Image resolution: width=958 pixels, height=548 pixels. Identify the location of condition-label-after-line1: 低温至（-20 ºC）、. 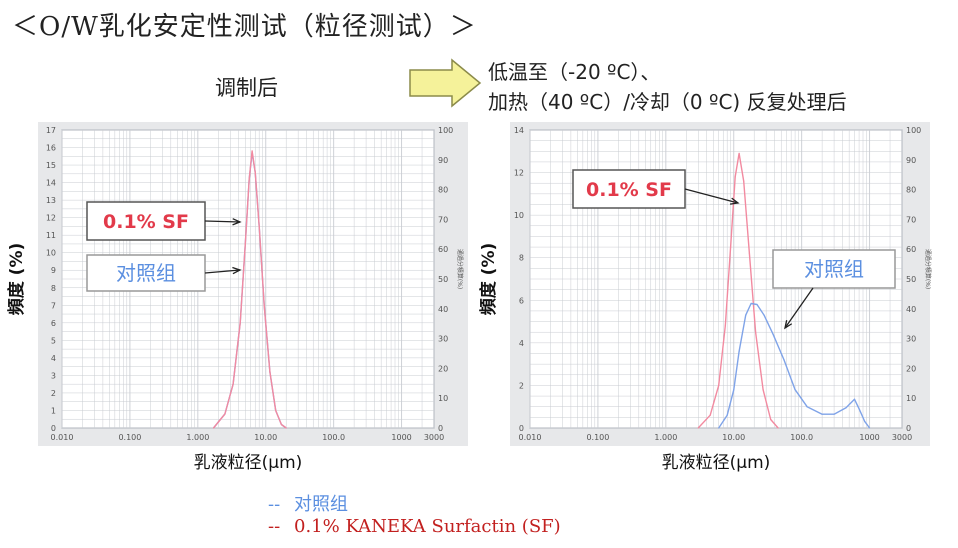
(574, 72).